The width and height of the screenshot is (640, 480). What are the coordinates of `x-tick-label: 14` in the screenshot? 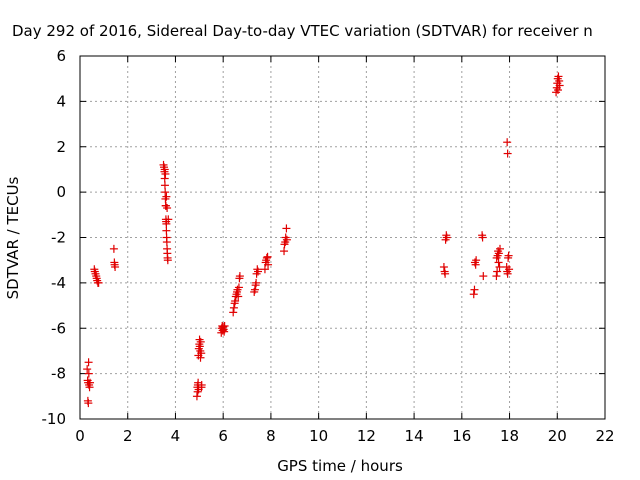 It's located at (414, 436).